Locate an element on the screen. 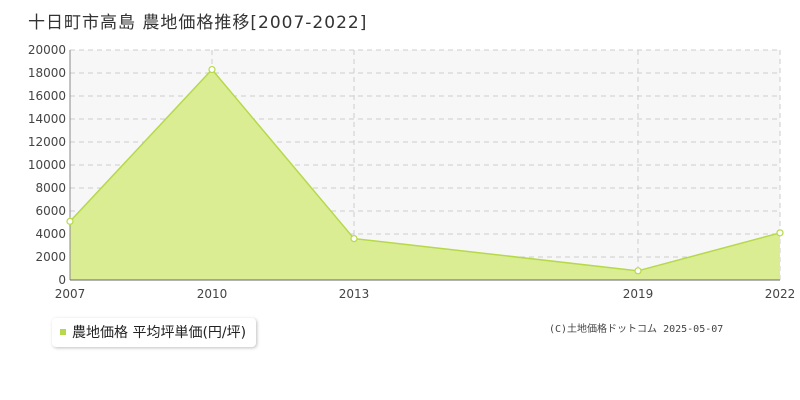  y-tick-label: 2000 is located at coordinates (50, 257).